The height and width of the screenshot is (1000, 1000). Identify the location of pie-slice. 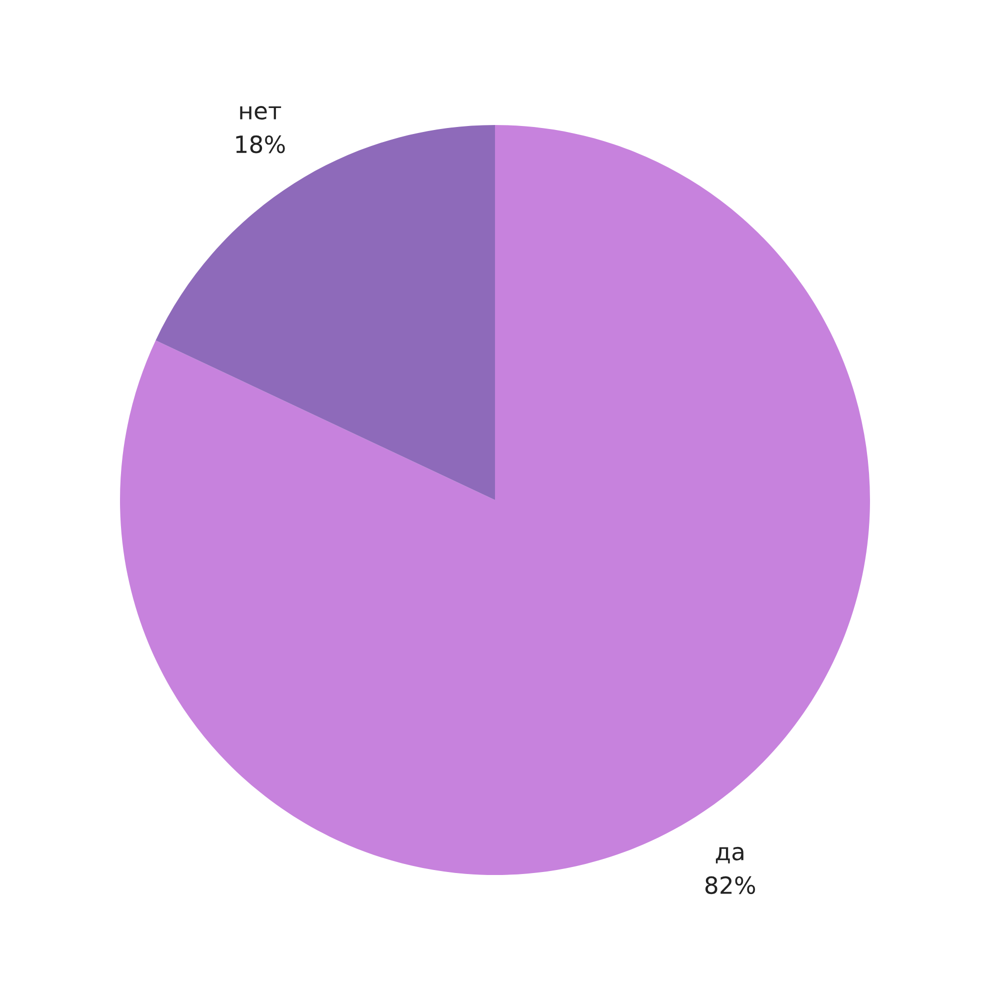
(325, 312).